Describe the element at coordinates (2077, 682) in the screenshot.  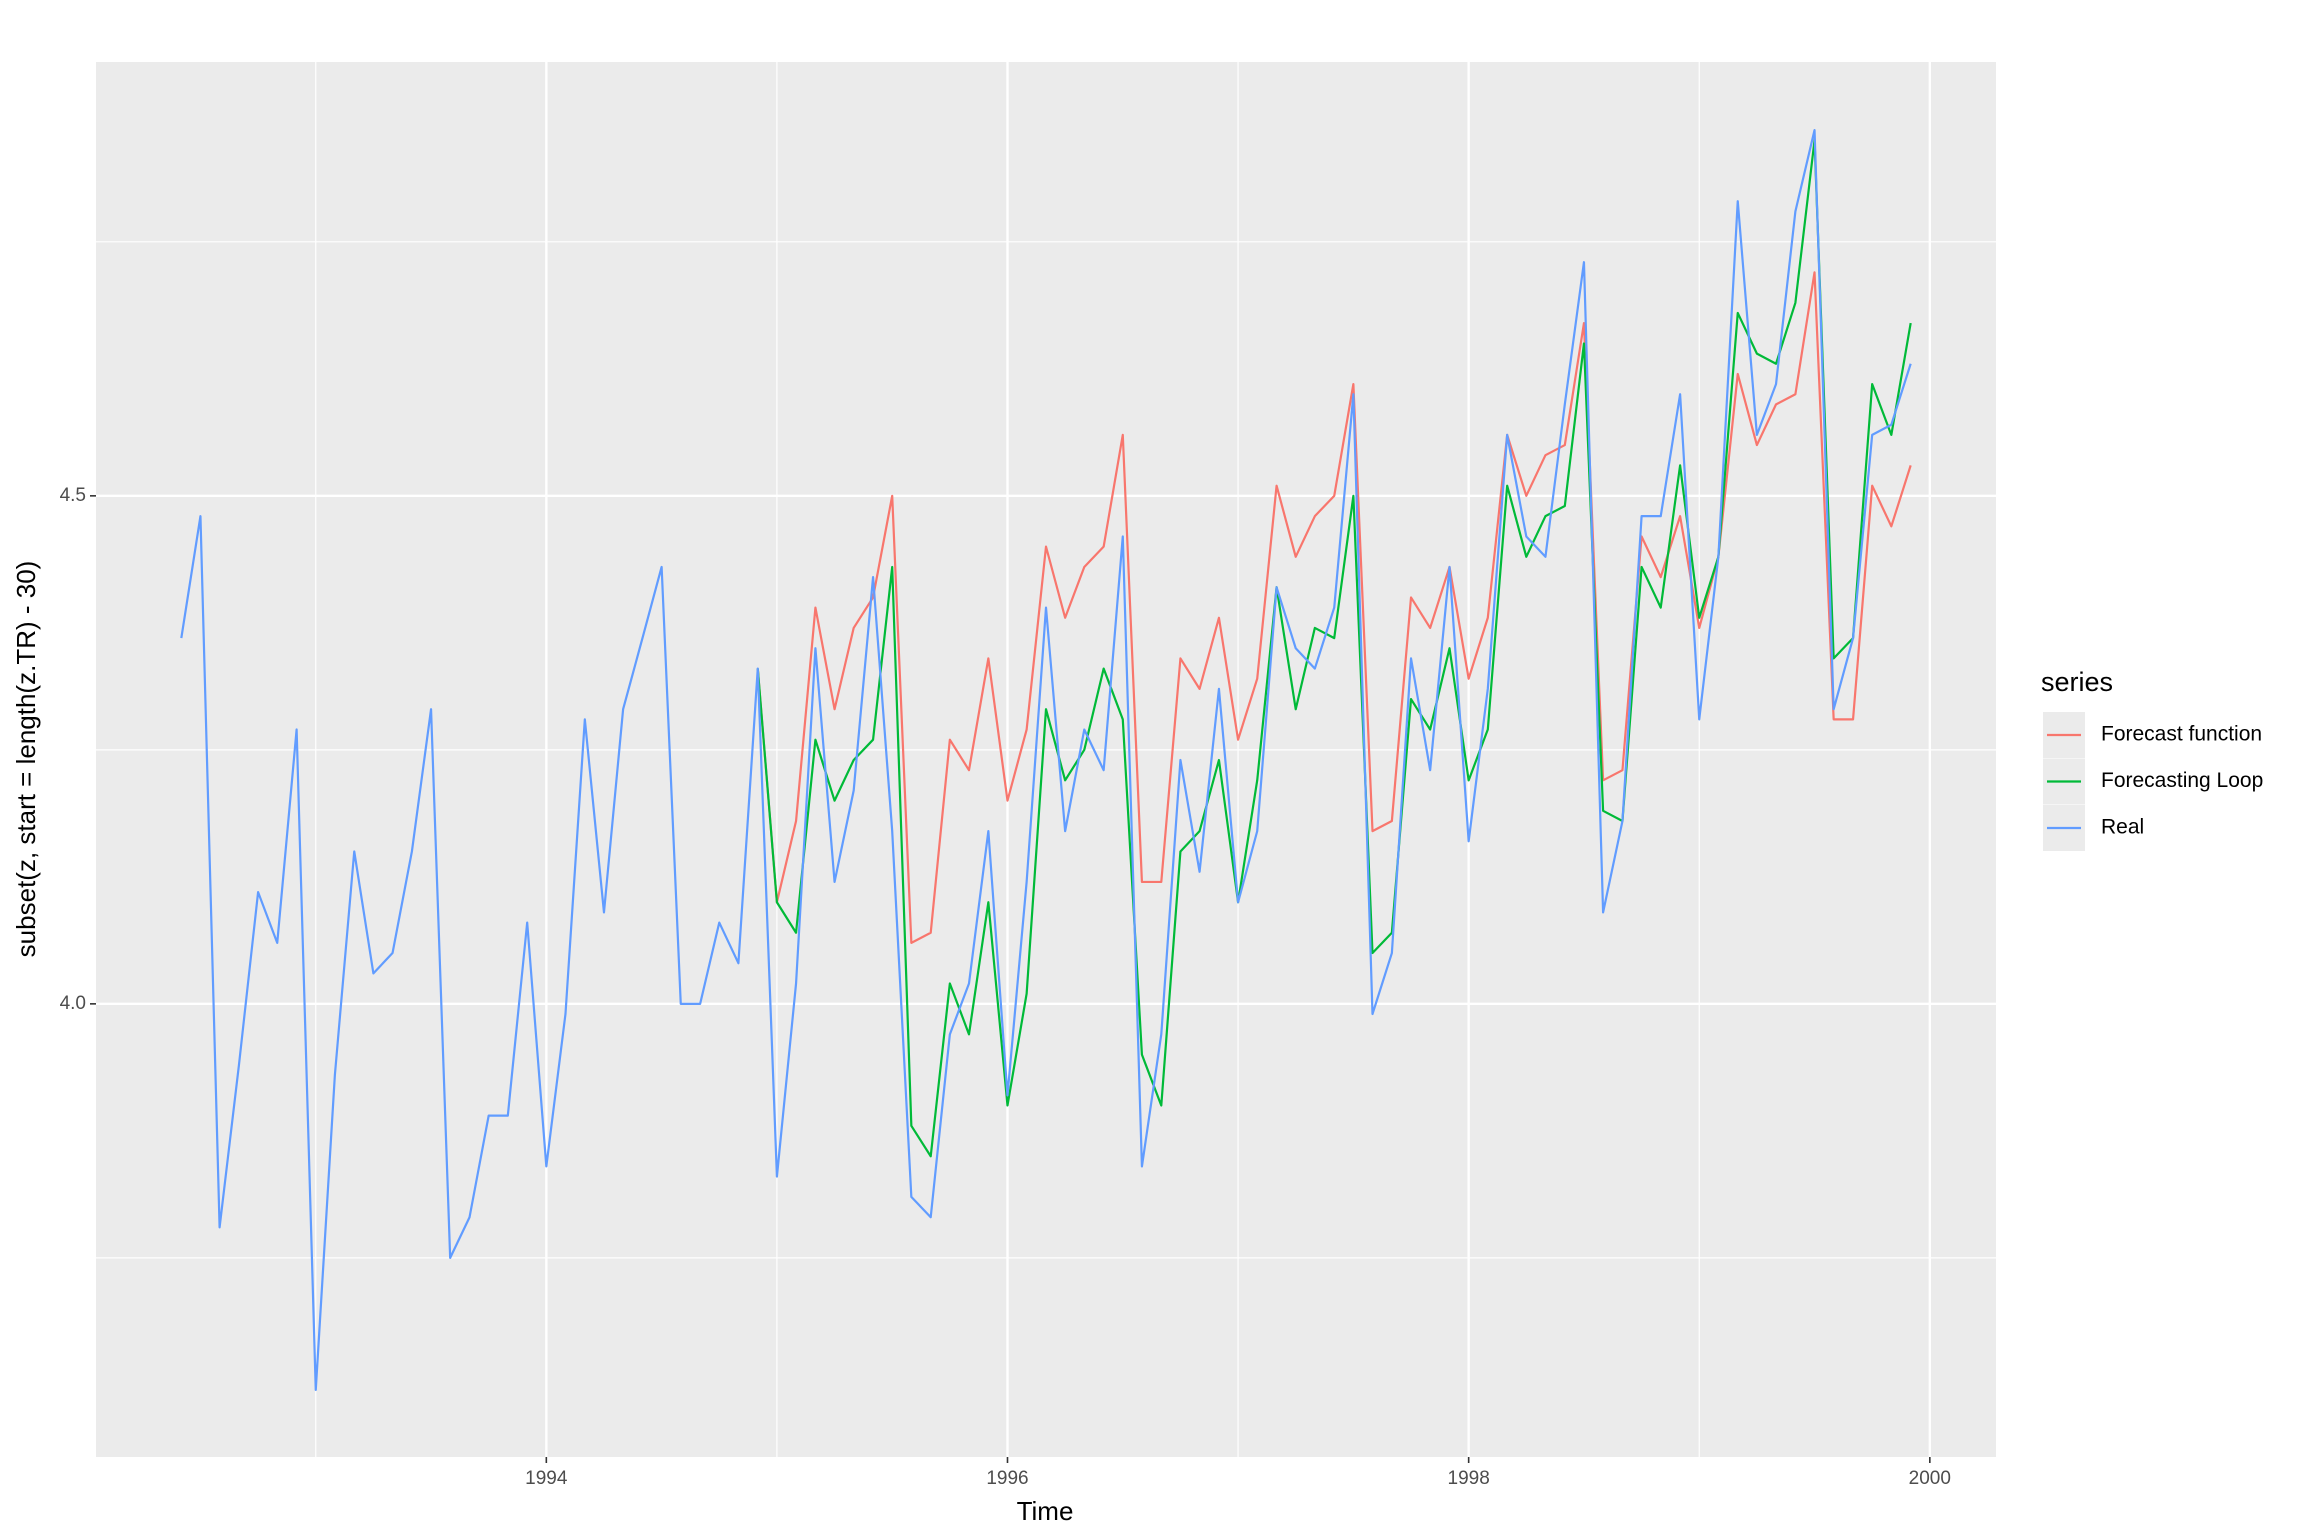
I see `legend-title: series` at that location.